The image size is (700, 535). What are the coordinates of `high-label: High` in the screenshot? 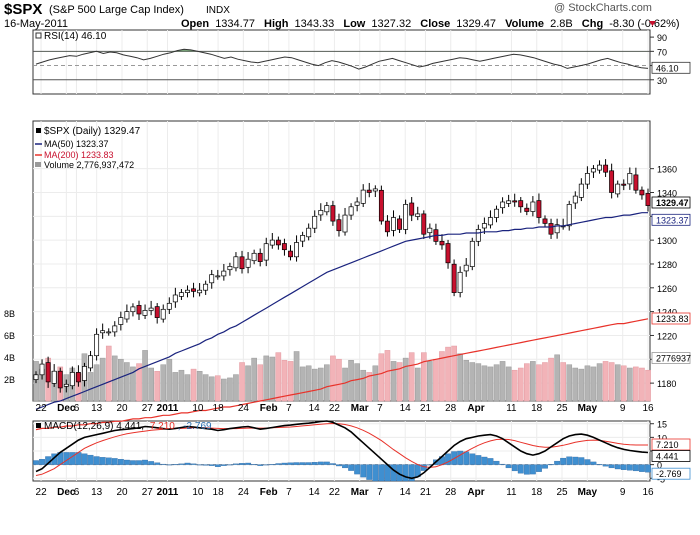 It's located at (276, 24).